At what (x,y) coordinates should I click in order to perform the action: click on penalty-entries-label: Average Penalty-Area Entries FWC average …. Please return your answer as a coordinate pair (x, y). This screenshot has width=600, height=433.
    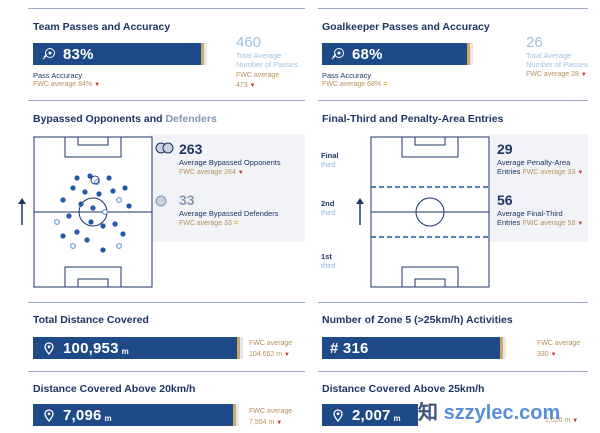
    Looking at the image, I should click on (540, 167).